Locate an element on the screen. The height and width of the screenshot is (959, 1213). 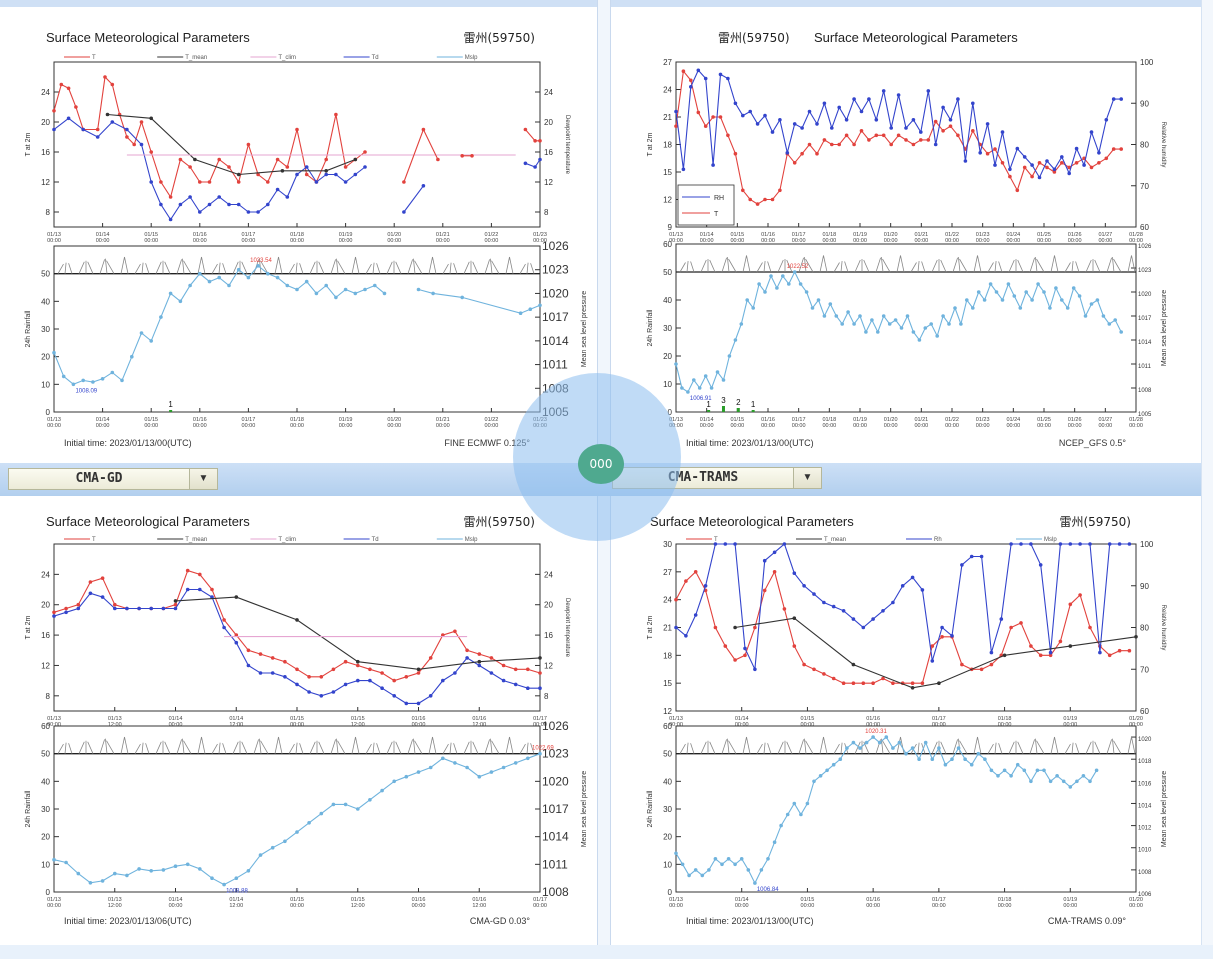
y-left-tick-label: 30 is located at coordinates (667, 328).